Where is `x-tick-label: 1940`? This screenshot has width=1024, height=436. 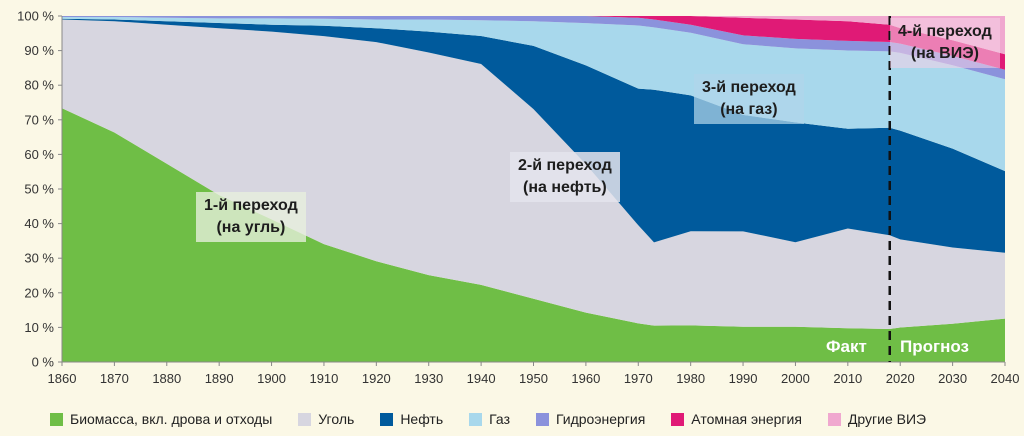
x-tick-label: 1940 is located at coordinates (481, 378).